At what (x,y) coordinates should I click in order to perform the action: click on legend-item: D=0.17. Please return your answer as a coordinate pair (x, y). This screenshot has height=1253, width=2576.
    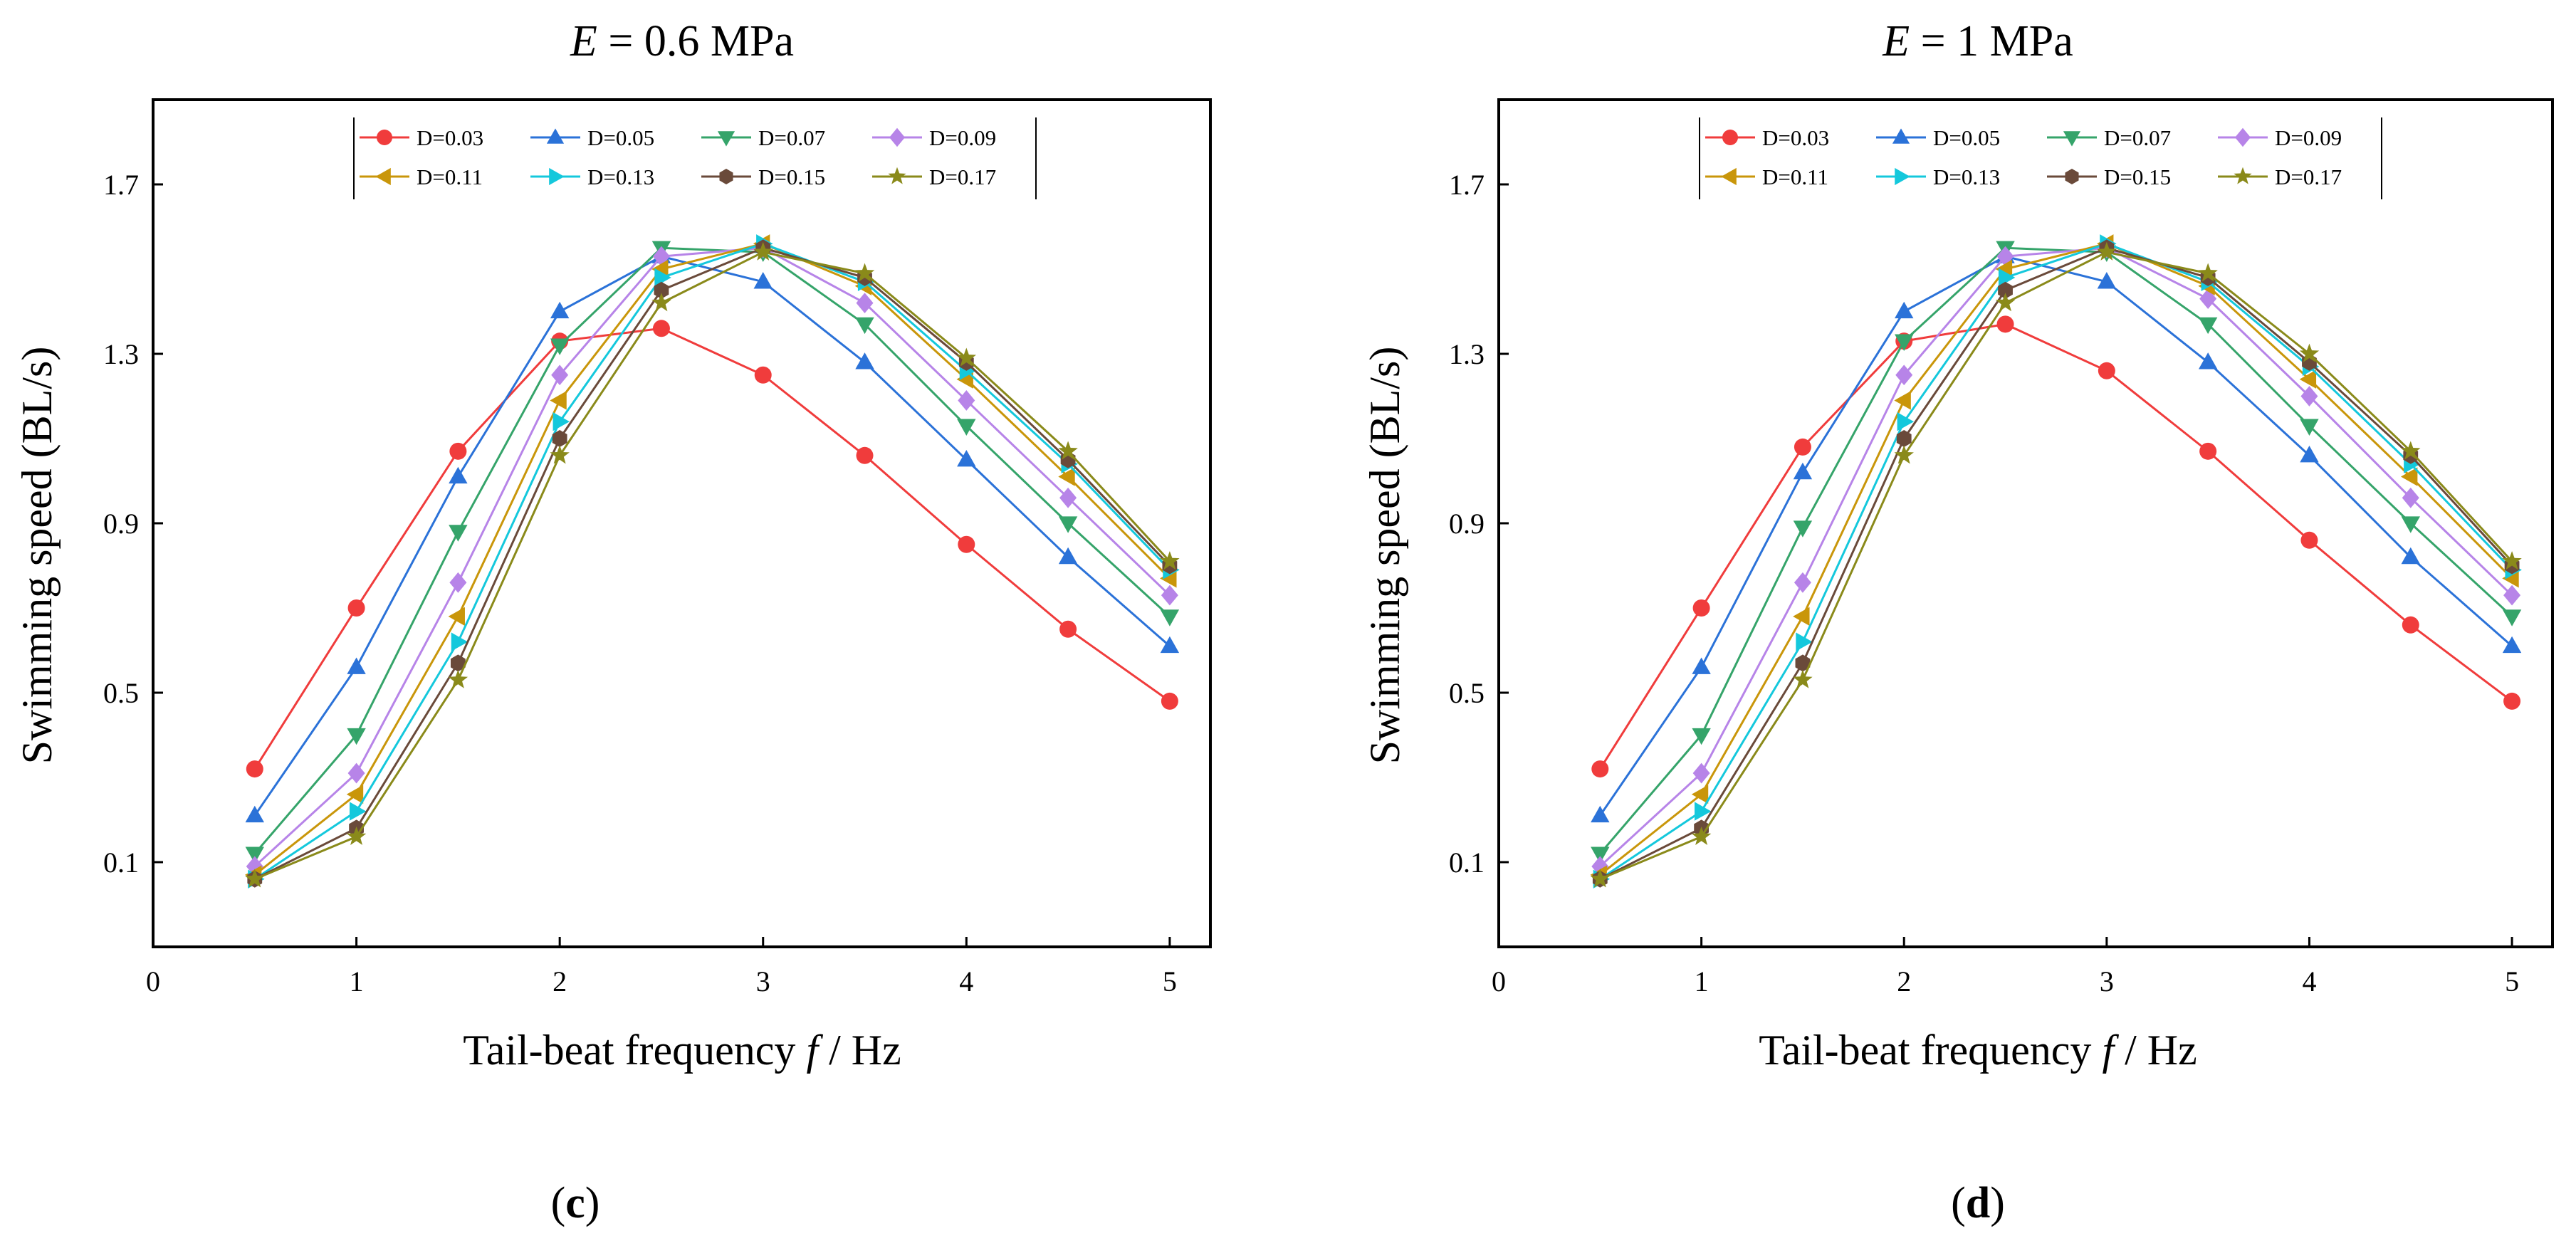
    Looking at the image, I should click on (934, 176).